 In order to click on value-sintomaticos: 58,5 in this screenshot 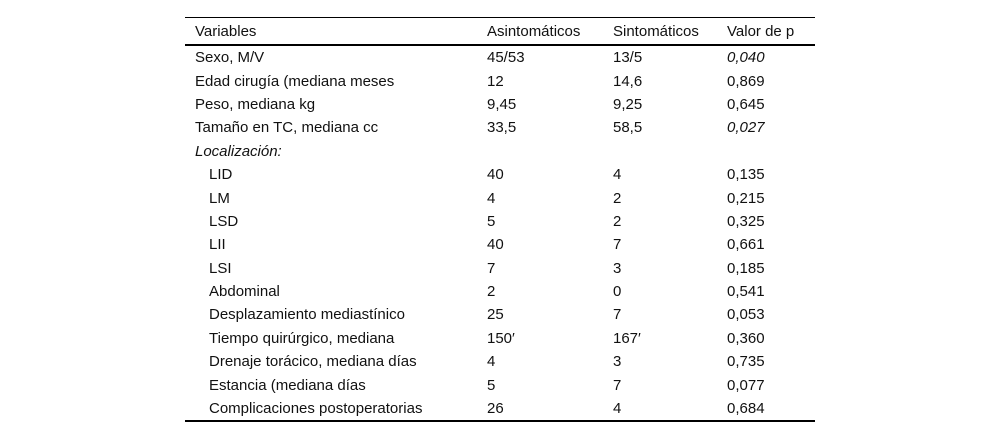, I will do `click(628, 128)`.